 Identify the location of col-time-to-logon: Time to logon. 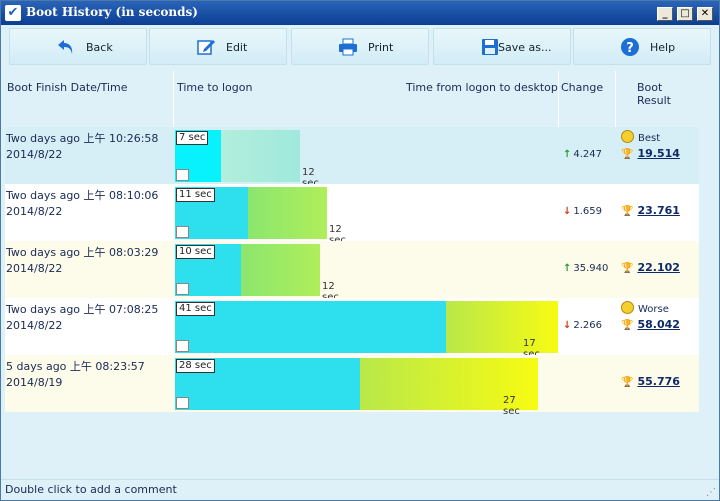
(215, 87).